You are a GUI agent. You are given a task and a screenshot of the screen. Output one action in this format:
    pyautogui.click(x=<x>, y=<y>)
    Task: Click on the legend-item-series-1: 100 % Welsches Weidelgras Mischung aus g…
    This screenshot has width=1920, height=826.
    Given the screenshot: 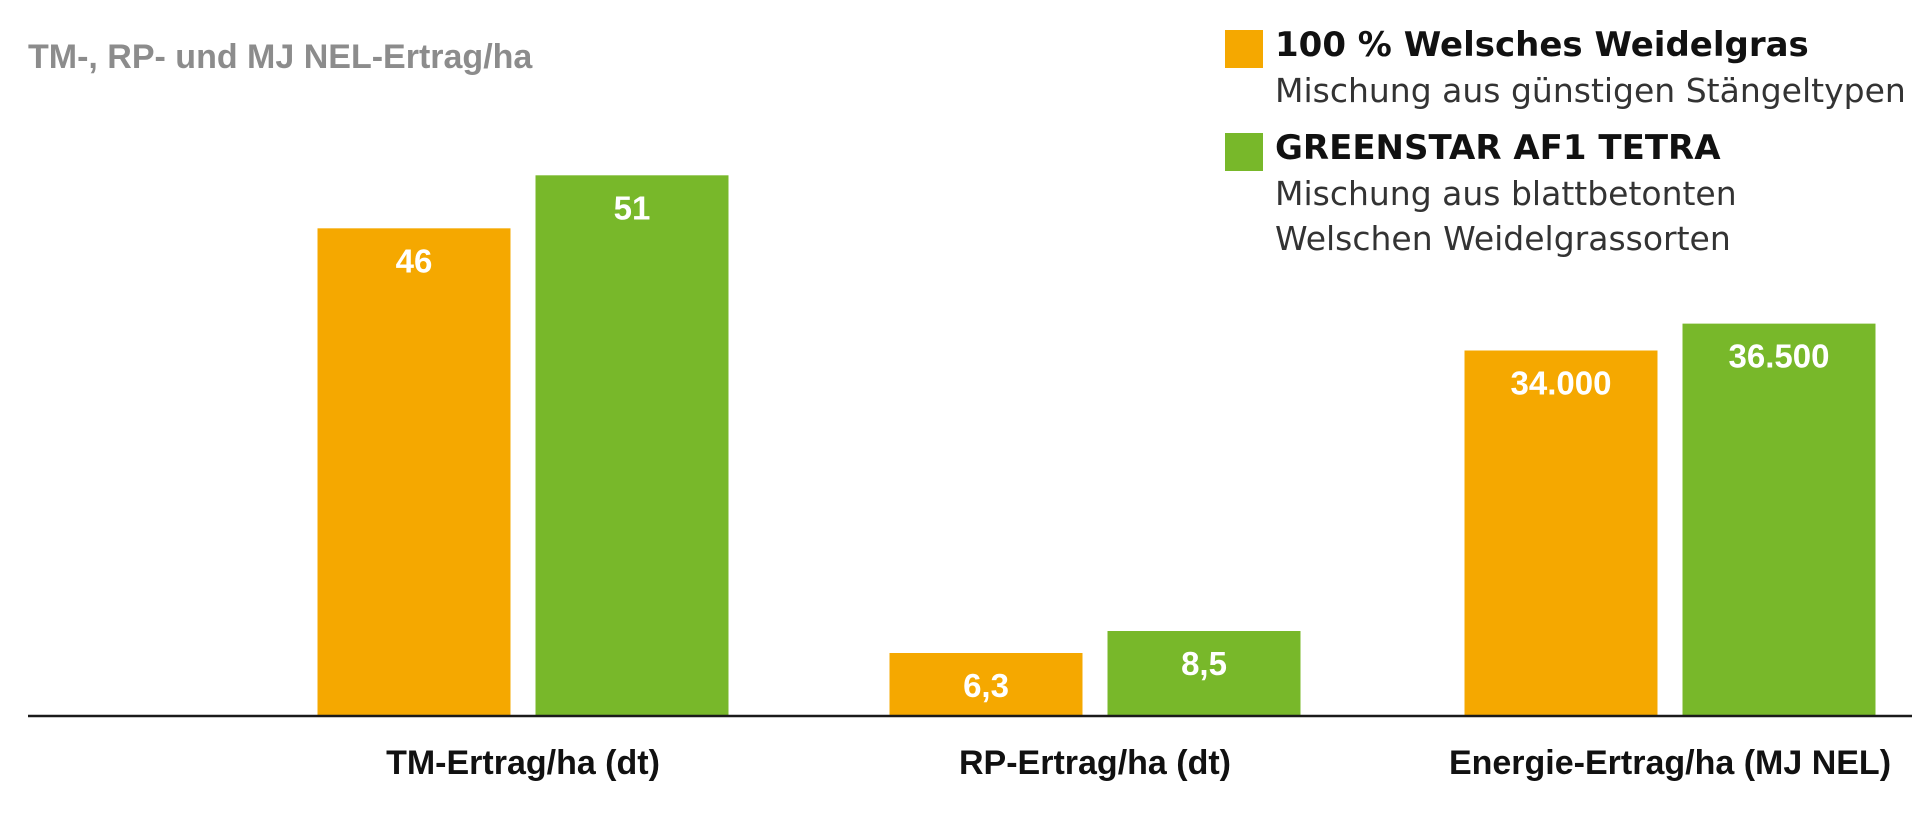 What is the action you would take?
    pyautogui.click(x=1565, y=67)
    